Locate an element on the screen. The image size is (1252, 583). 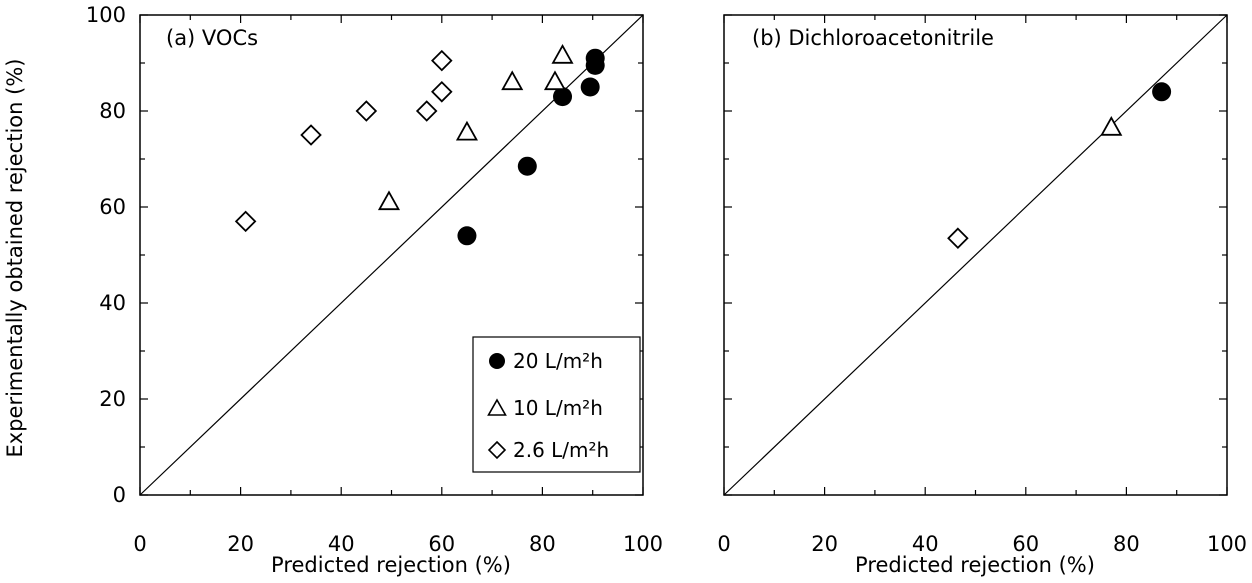
panel-a-data-points is located at coordinates (419, 144).